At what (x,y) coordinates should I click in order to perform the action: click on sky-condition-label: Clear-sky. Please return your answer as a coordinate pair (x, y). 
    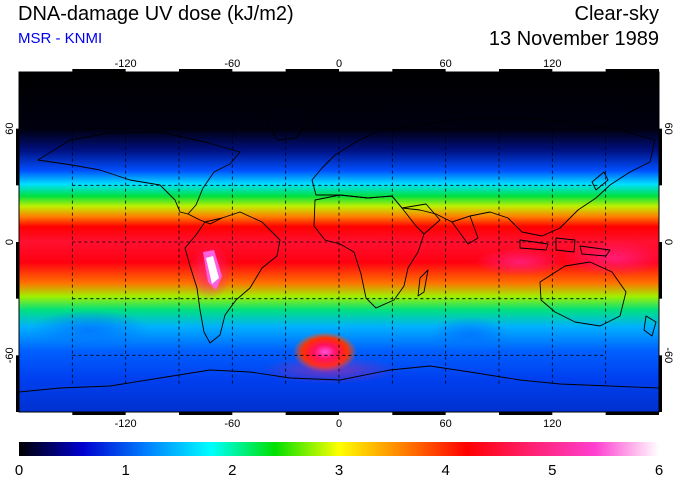
    Looking at the image, I should click on (616, 14).